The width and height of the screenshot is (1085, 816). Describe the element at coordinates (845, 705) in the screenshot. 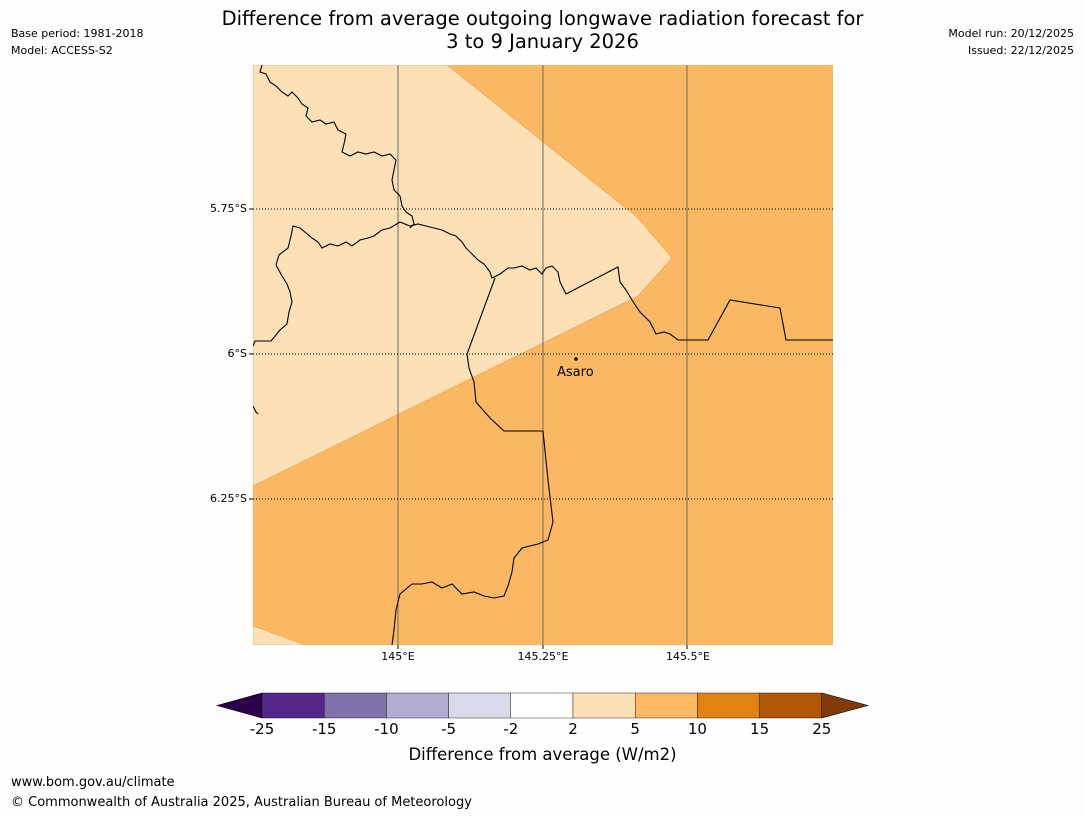

I see `colorbar-extend-high` at that location.